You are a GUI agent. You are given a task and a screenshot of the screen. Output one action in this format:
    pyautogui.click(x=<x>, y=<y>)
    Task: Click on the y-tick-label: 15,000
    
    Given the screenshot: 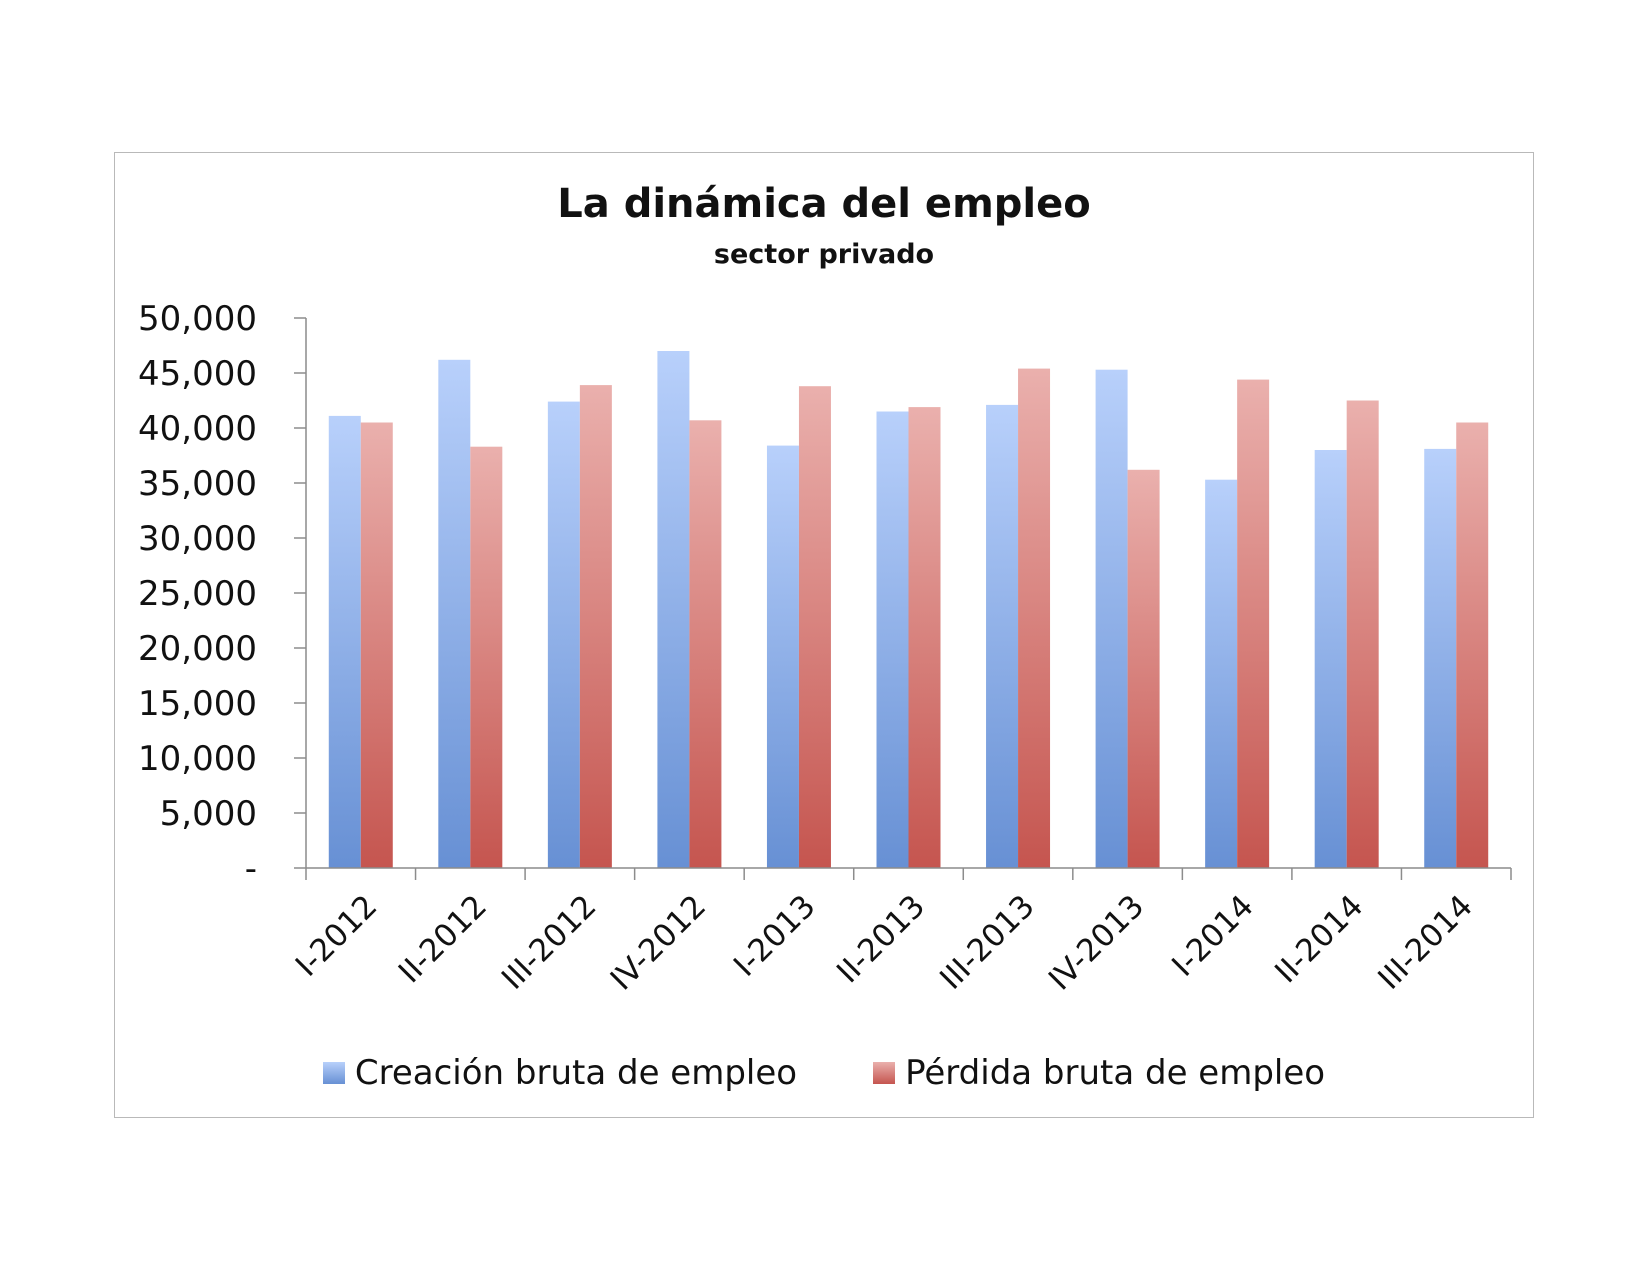 What is the action you would take?
    pyautogui.click(x=197, y=704)
    